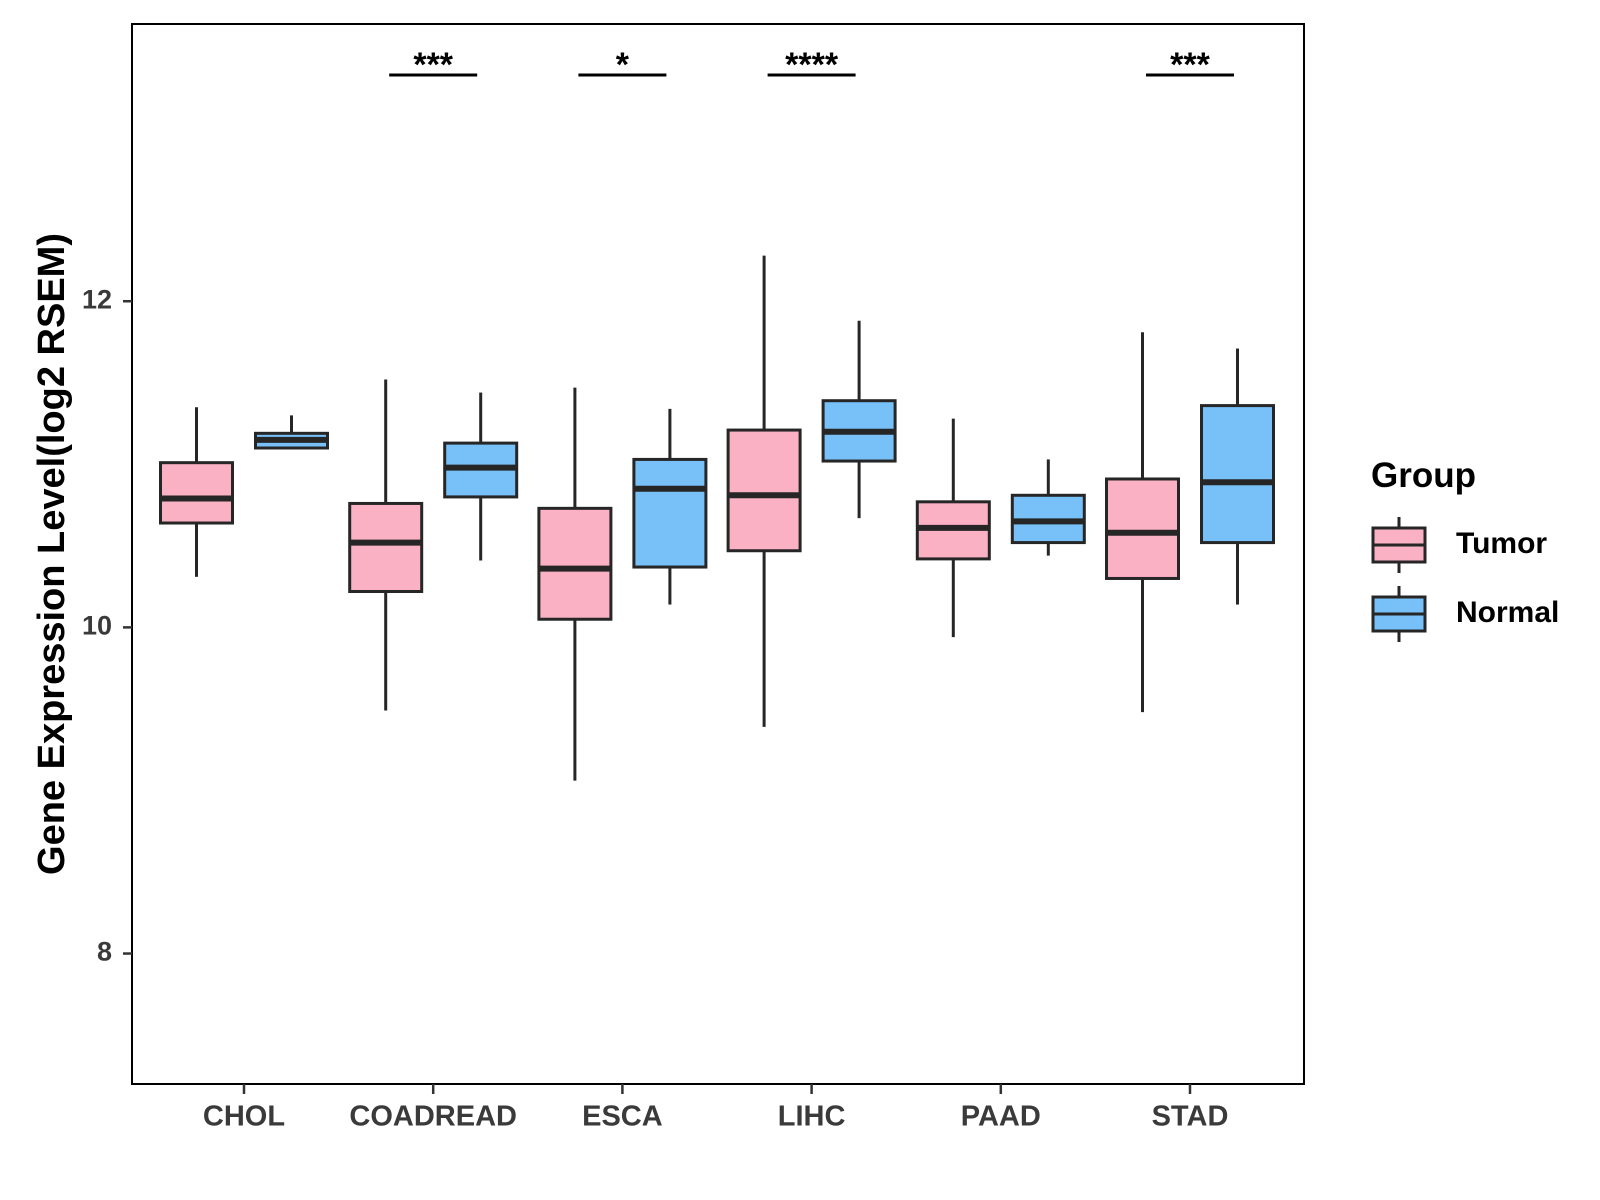 The width and height of the screenshot is (1600, 1200). I want to click on x-tick-label-esca: ESCA, so click(622, 1117).